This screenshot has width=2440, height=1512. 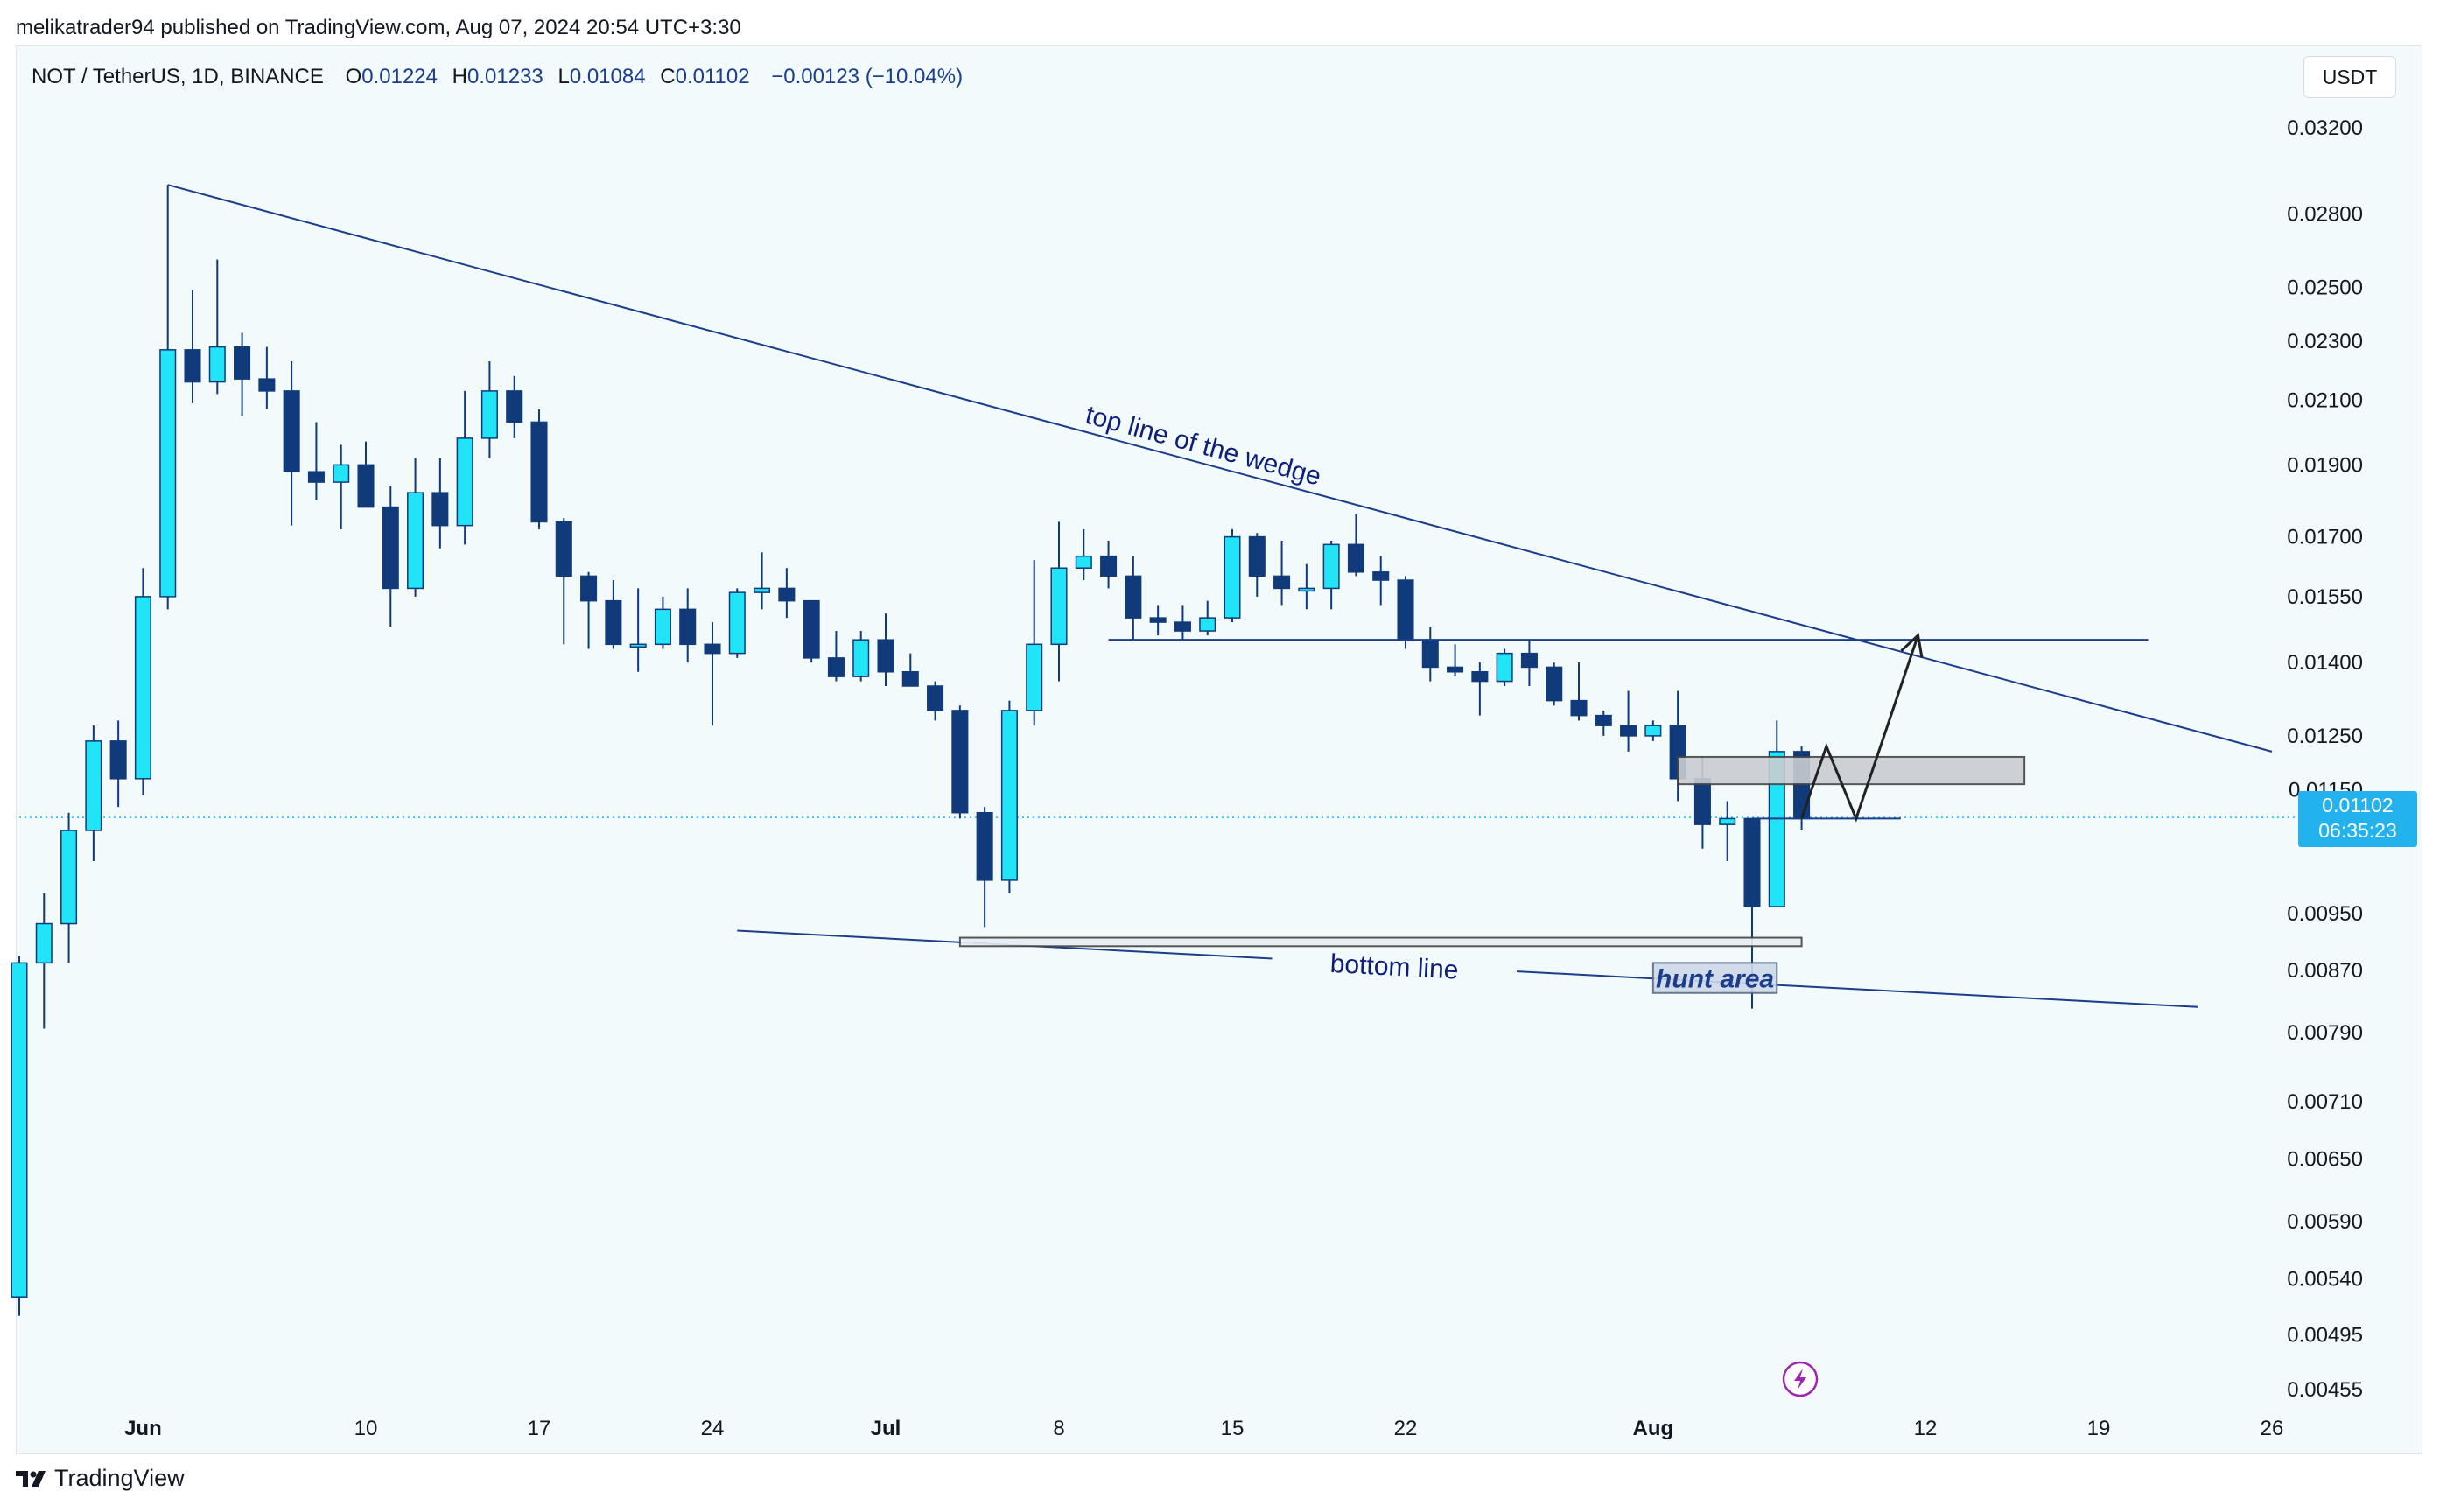 I want to click on y-tick-label: 0.00650, so click(x=2325, y=1159).